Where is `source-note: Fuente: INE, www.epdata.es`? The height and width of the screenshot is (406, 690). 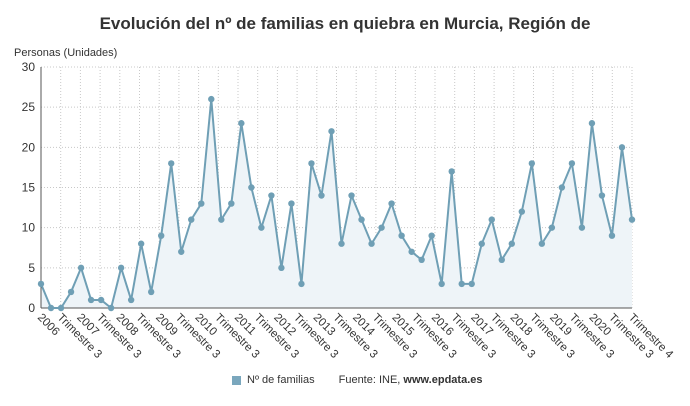 source-note: Fuente: INE, www.epdata.es is located at coordinates (411, 380).